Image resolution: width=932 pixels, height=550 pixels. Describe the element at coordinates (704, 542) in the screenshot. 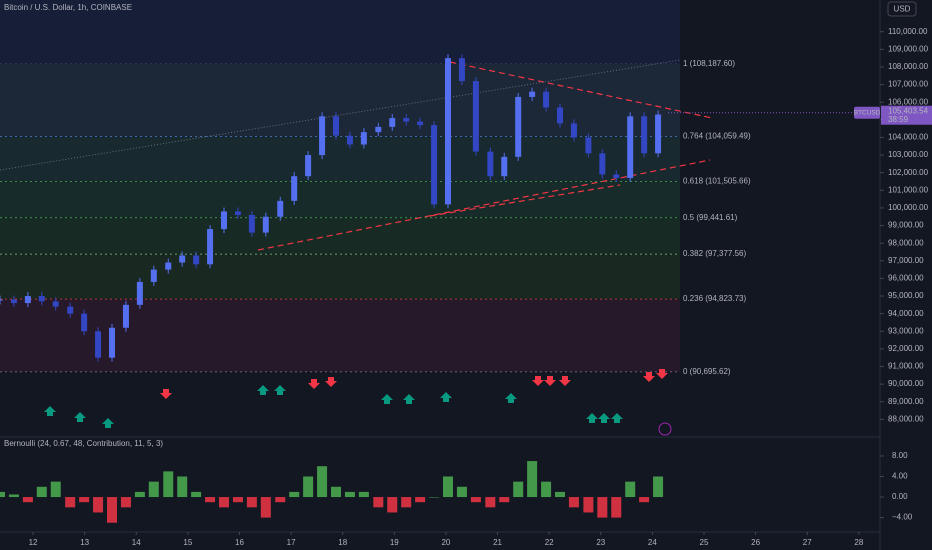

I see `x-tick-label: 25` at that location.